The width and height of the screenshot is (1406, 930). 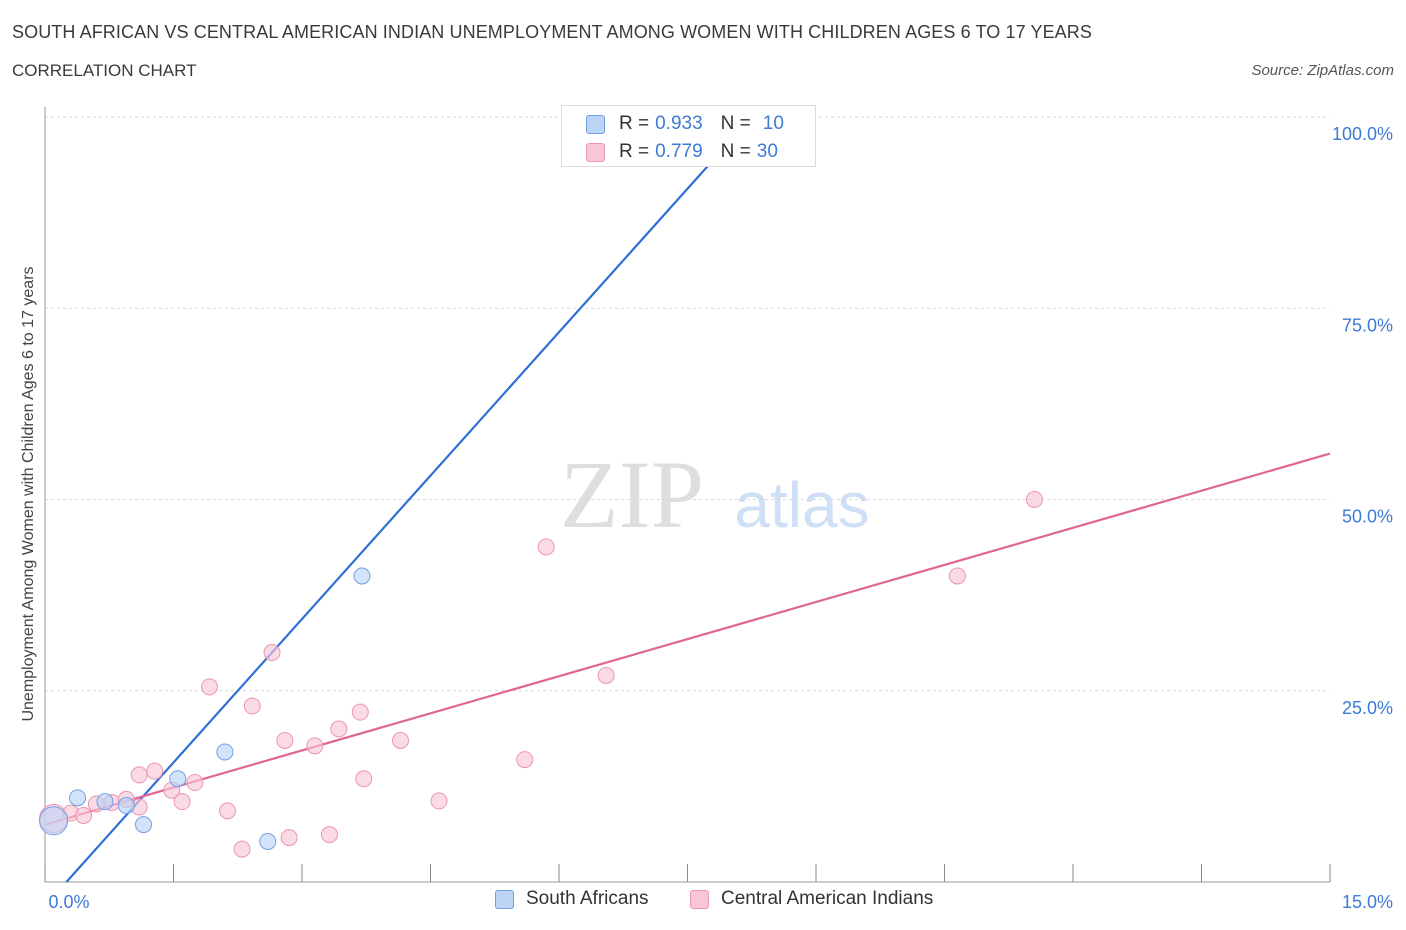 I want to click on south-africans-legend-label: South Africans, so click(x=587, y=898).